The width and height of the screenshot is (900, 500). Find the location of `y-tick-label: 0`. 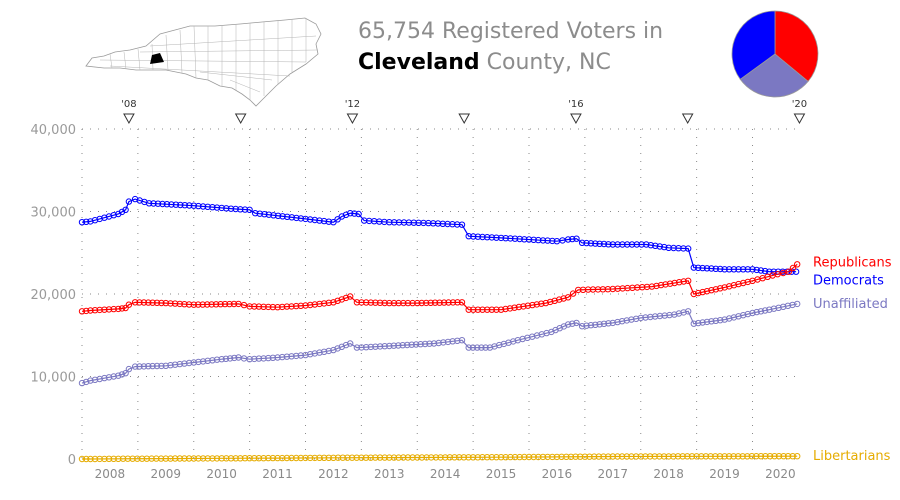

y-tick-label: 0 is located at coordinates (72, 460).